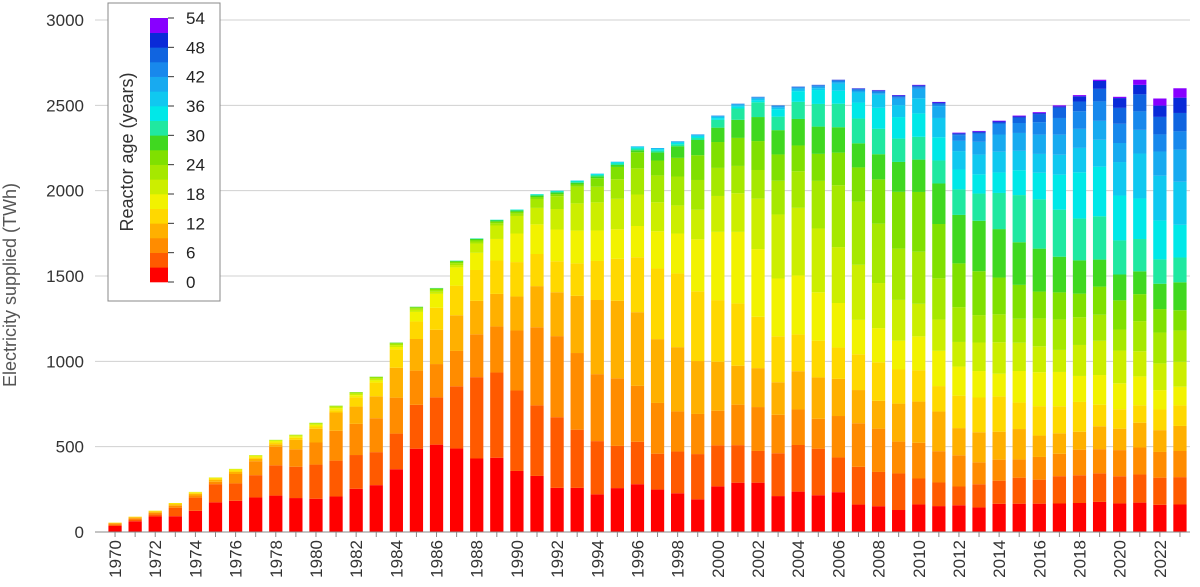 The width and height of the screenshot is (1200, 587). I want to click on y-tick-label: 0, so click(79, 532).